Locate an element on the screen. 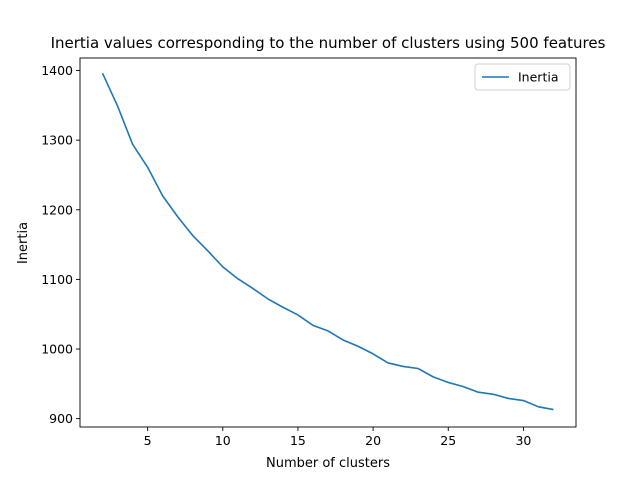  legend: Inertia is located at coordinates (522, 77).